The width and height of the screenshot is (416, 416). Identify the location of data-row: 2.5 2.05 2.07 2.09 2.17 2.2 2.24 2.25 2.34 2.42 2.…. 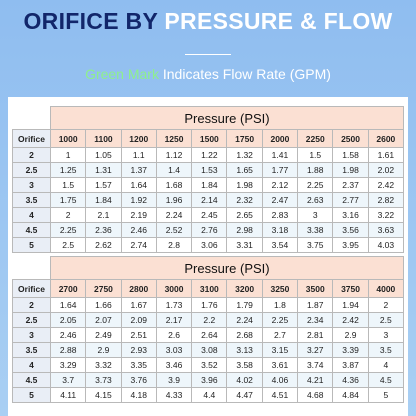
(208, 320).